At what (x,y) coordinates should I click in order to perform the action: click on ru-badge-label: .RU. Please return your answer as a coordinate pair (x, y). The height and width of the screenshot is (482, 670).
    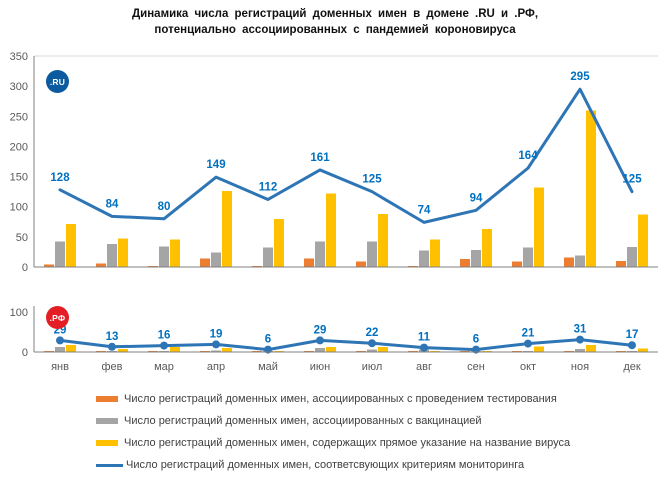
    Looking at the image, I should click on (57, 81).